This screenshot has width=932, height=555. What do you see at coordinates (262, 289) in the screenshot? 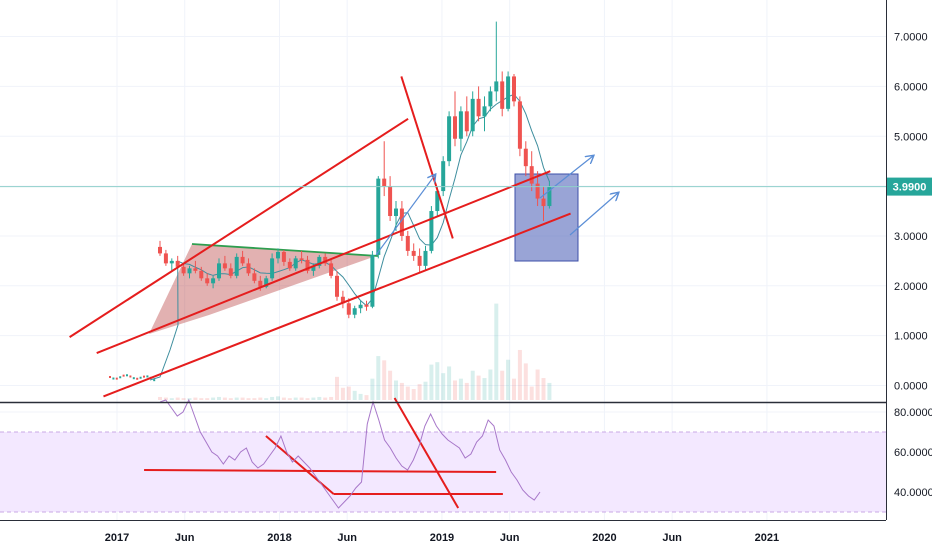
I see `pattern-shading` at bounding box center [262, 289].